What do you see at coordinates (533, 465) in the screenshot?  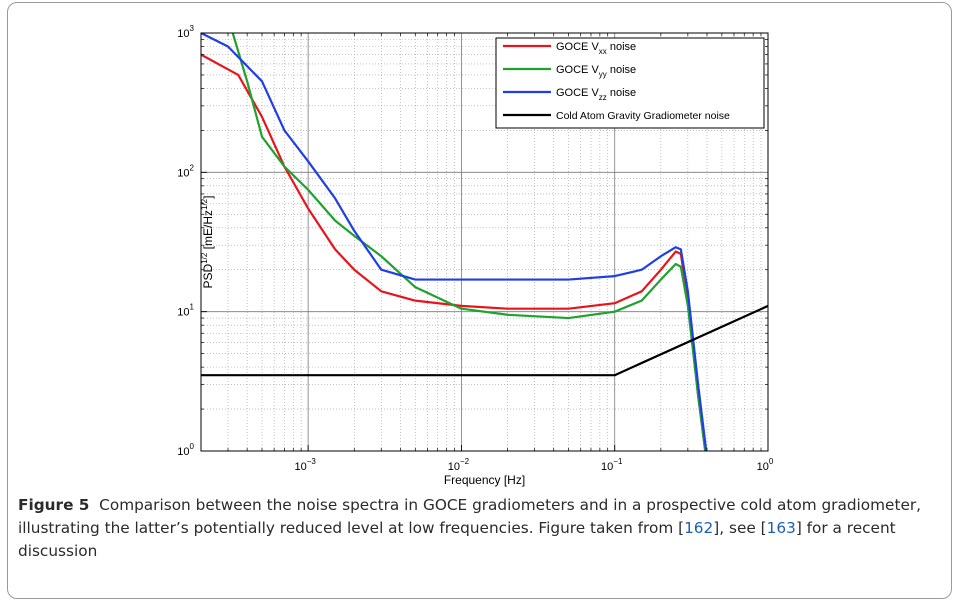 I see `x-tick-labels: 10⁻³ 10⁻² 10⁻¹ 10⁰` at bounding box center [533, 465].